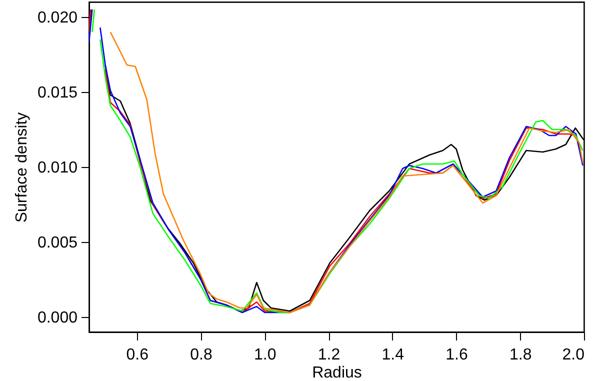 Image resolution: width=597 pixels, height=381 pixels. What do you see at coordinates (329, 355) in the screenshot?
I see `x-tick-label: 1.2` at bounding box center [329, 355].